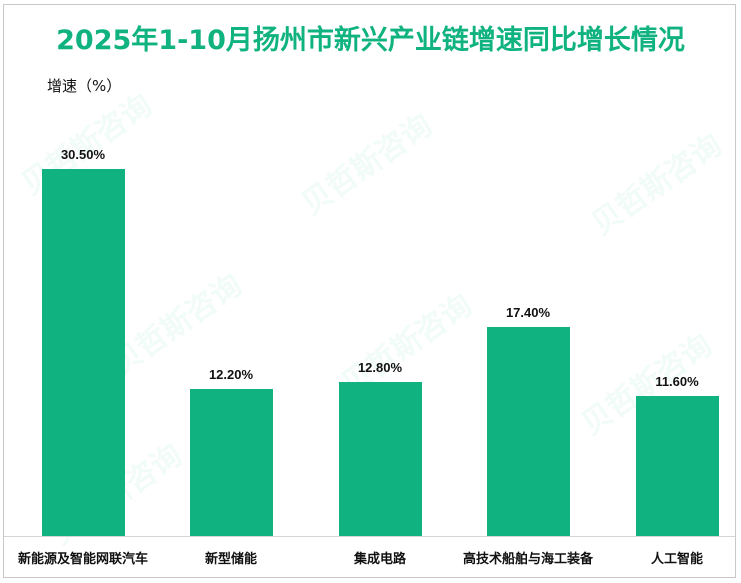 This screenshot has width=741, height=583. I want to click on x-axis-category-label: 新能源及智能网联汽车, so click(82, 559).